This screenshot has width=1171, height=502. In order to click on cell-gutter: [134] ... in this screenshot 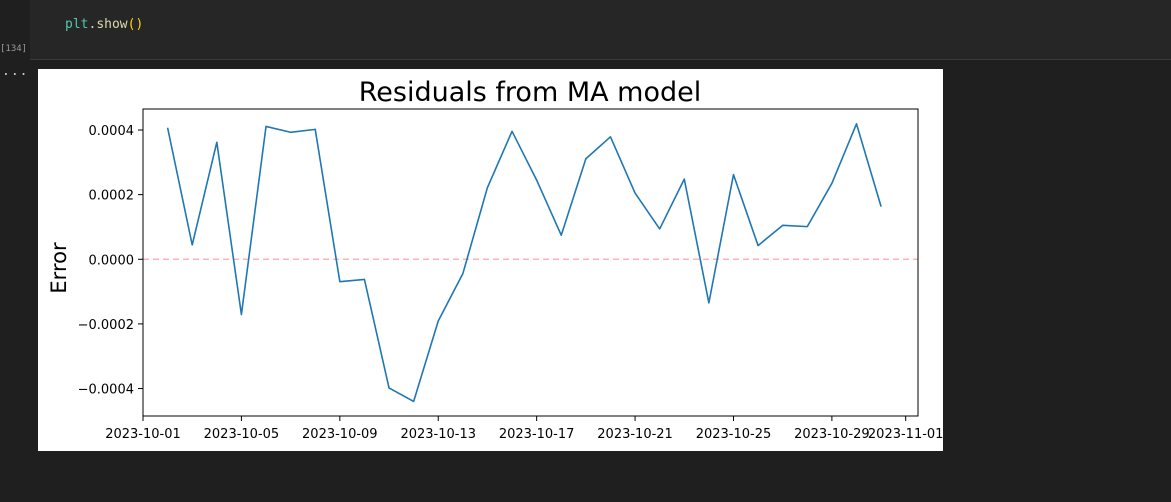, I will do `click(15, 251)`.